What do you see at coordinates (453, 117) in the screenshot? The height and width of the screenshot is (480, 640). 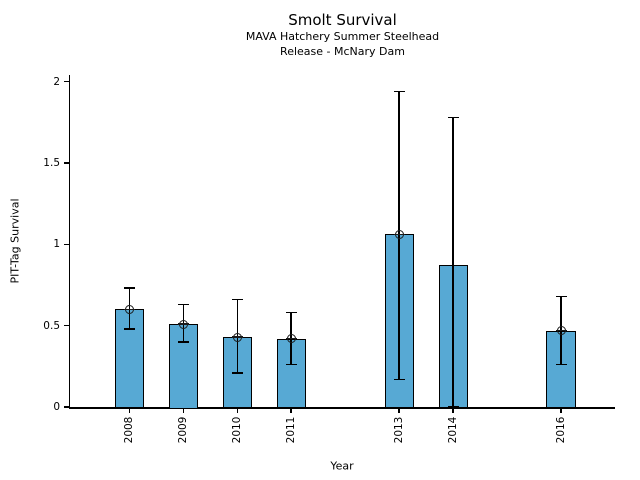 I see `error-cap-top-2014` at bounding box center [453, 117].